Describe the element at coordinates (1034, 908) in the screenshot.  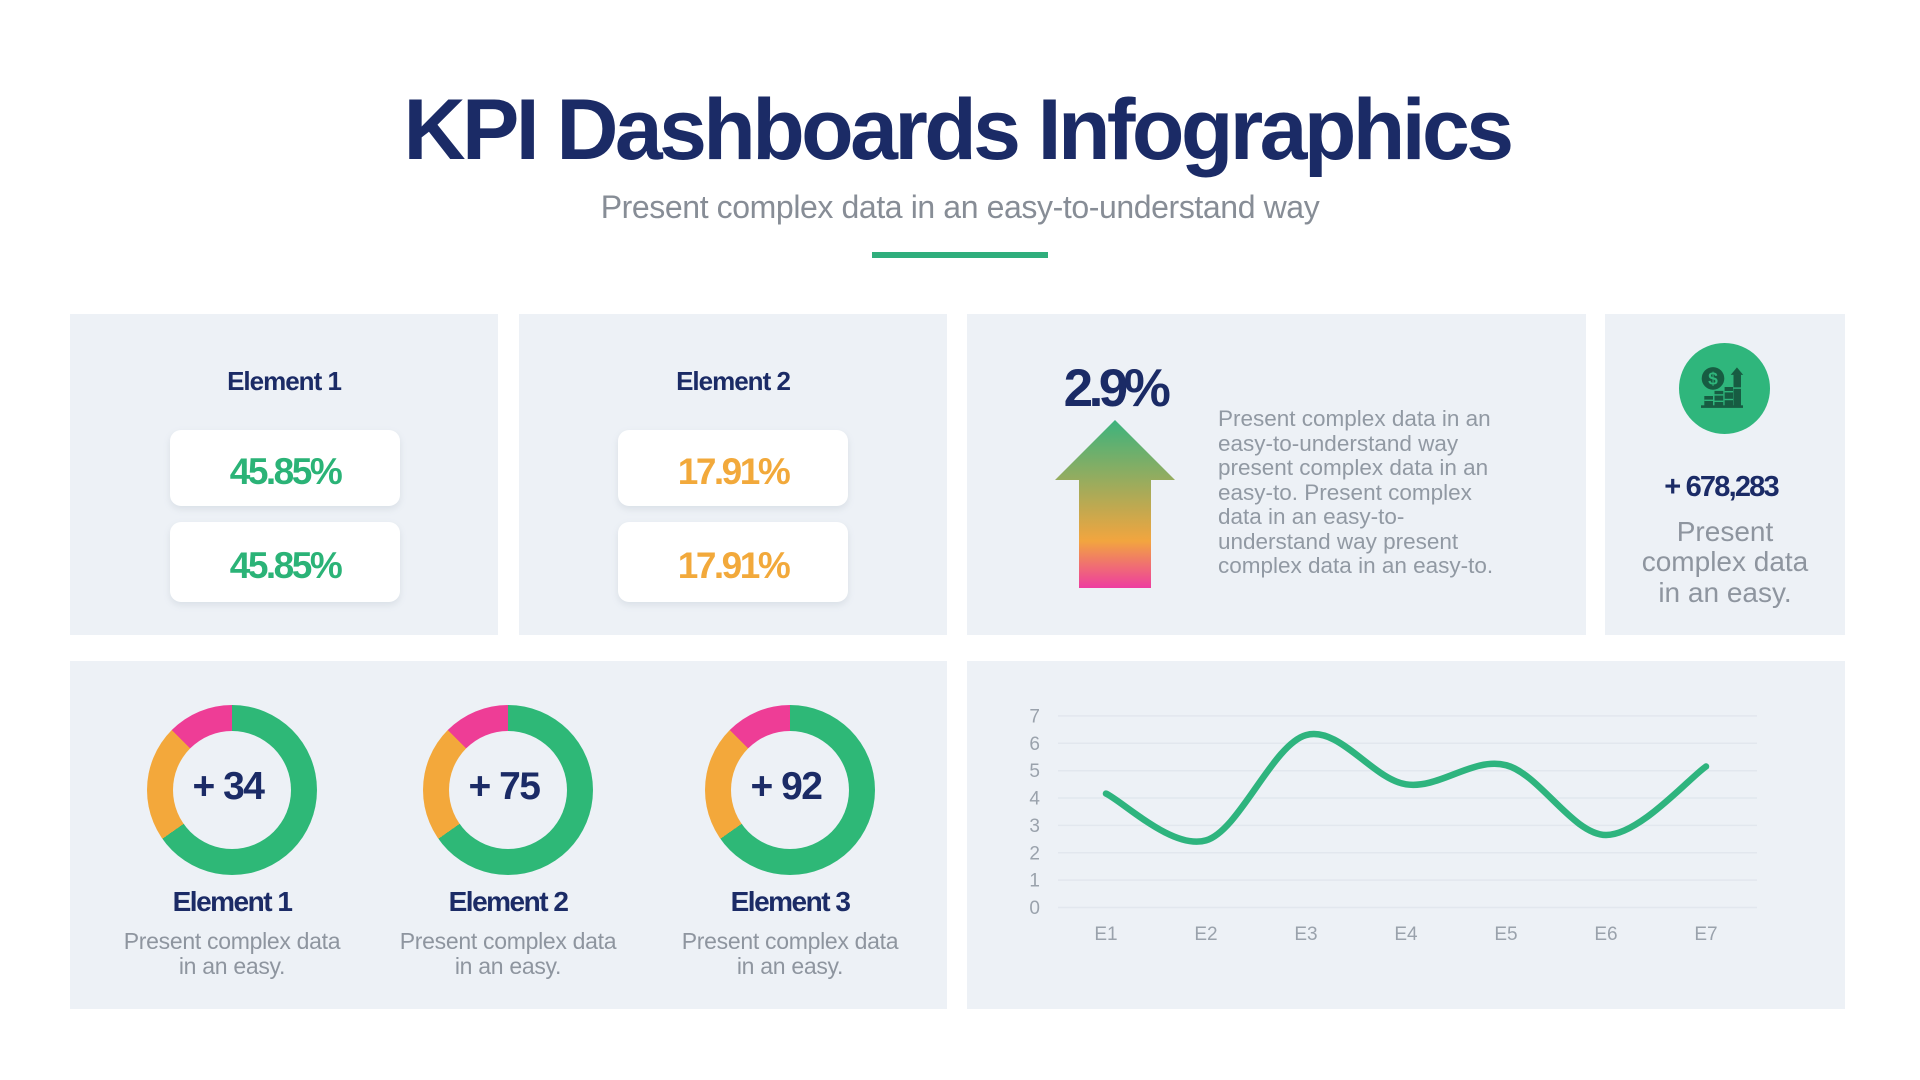
I see `svg-text: 0` at that location.